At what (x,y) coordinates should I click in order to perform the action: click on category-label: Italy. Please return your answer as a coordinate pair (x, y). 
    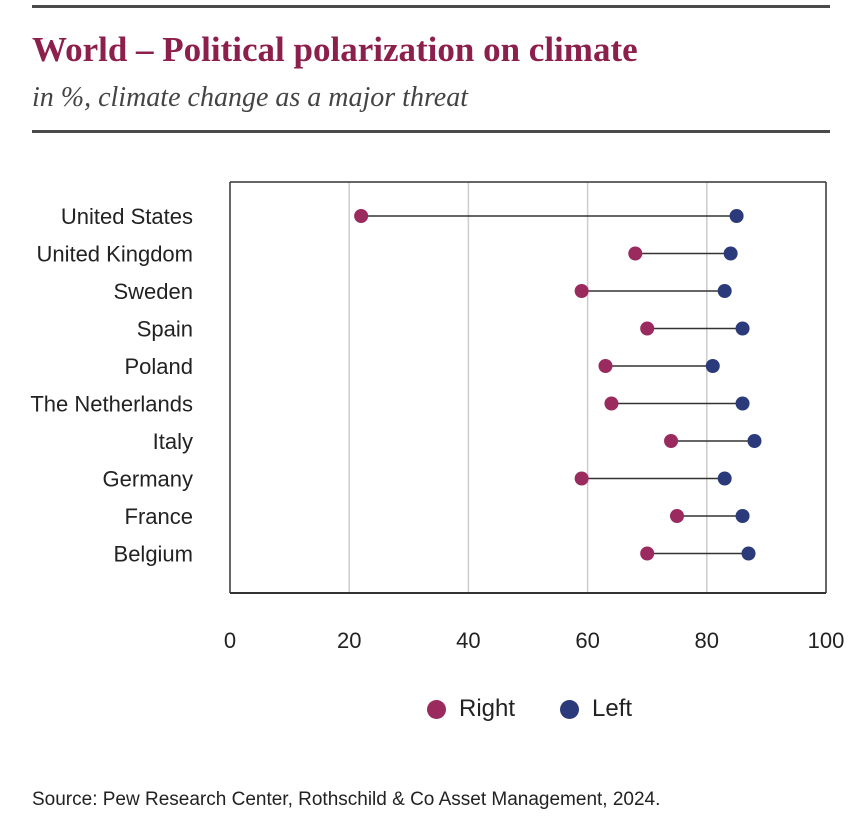
    Looking at the image, I should click on (173, 441).